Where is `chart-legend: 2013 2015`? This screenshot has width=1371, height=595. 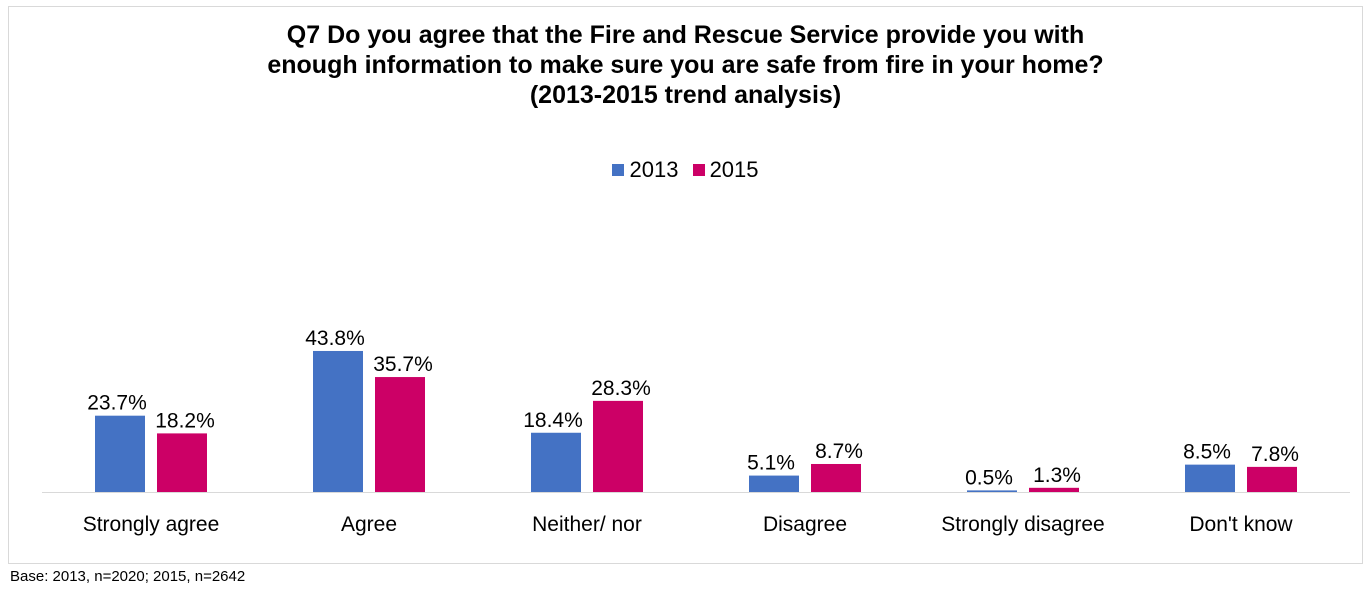 chart-legend: 2013 2015 is located at coordinates (685, 169).